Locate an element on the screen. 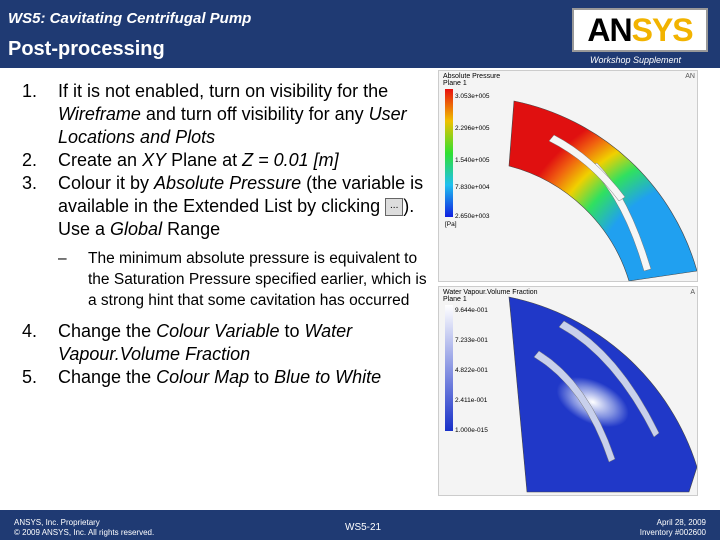 The width and height of the screenshot is (720, 540). step-text: Global is located at coordinates (136, 229).